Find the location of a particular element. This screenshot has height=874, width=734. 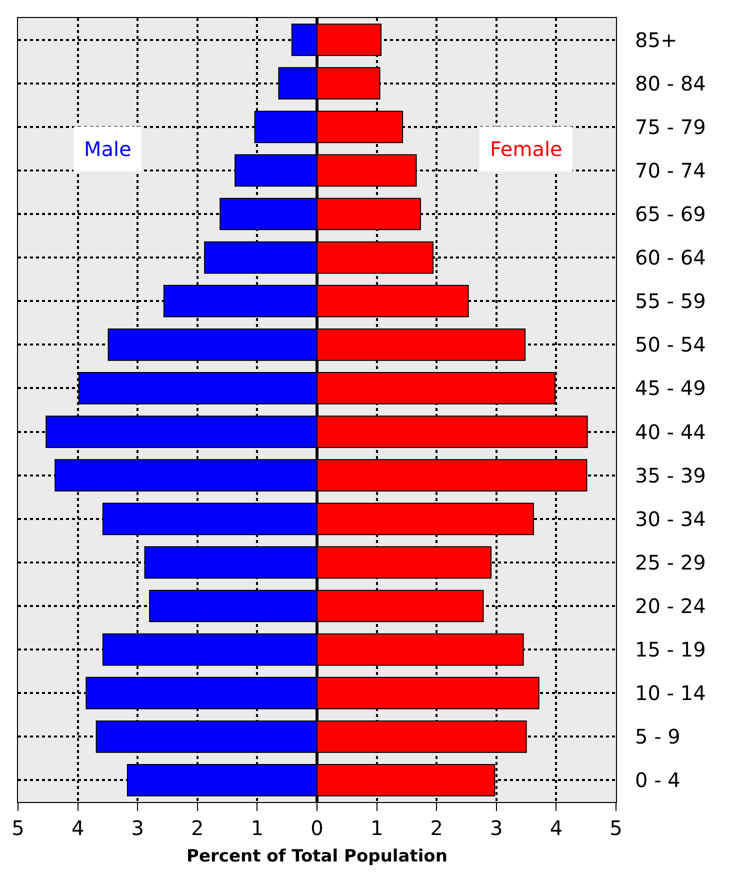

text: Female is located at coordinates (526, 149).